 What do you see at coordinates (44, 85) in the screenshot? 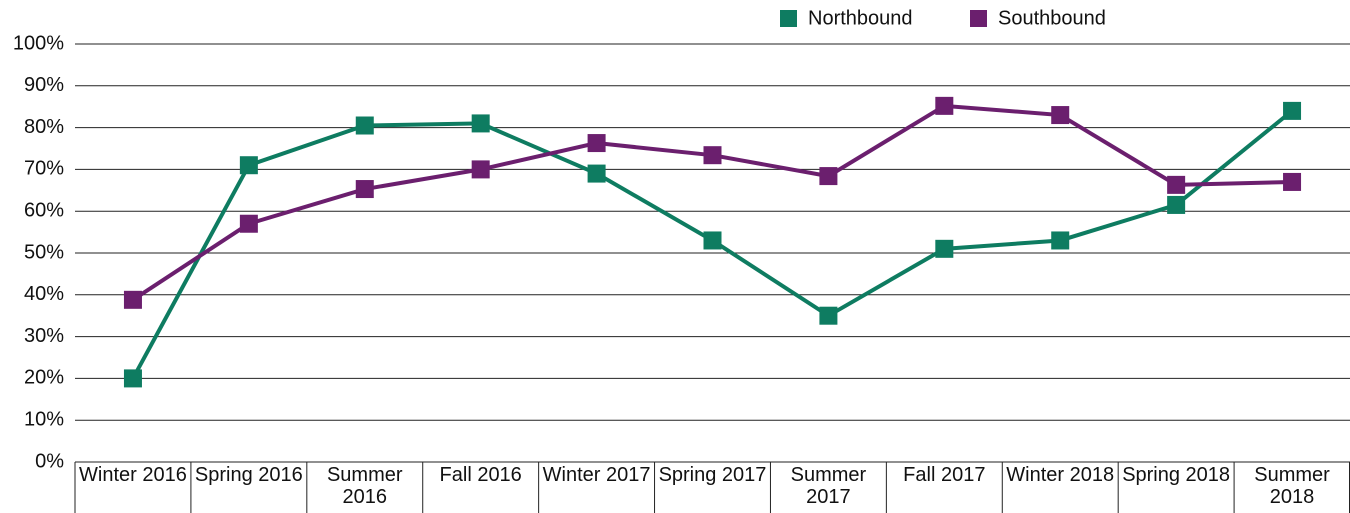
I see `y-tick-label: 90%` at bounding box center [44, 85].